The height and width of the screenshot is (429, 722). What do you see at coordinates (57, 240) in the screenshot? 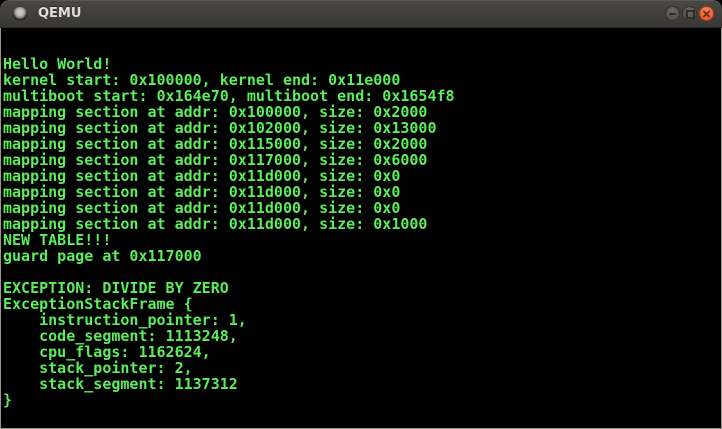
I see `terminal-line: NEW TABLE!!!` at bounding box center [57, 240].